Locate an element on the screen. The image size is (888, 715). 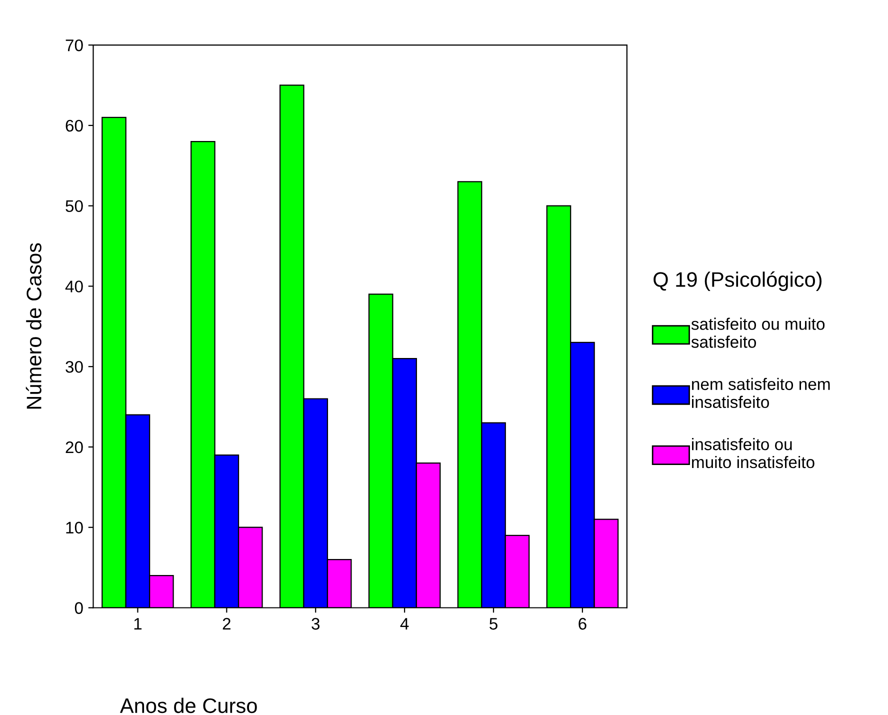
legend-title: Q 19 (Psicológico) is located at coordinates (738, 281).